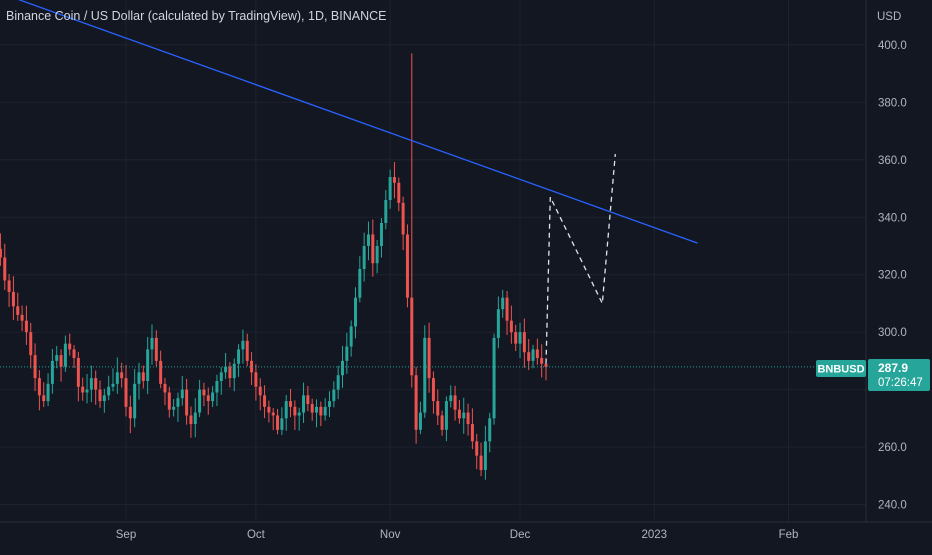 This screenshot has width=932, height=555. Describe the element at coordinates (892, 333) in the screenshot. I see `price-tick-label: 300.0` at that location.